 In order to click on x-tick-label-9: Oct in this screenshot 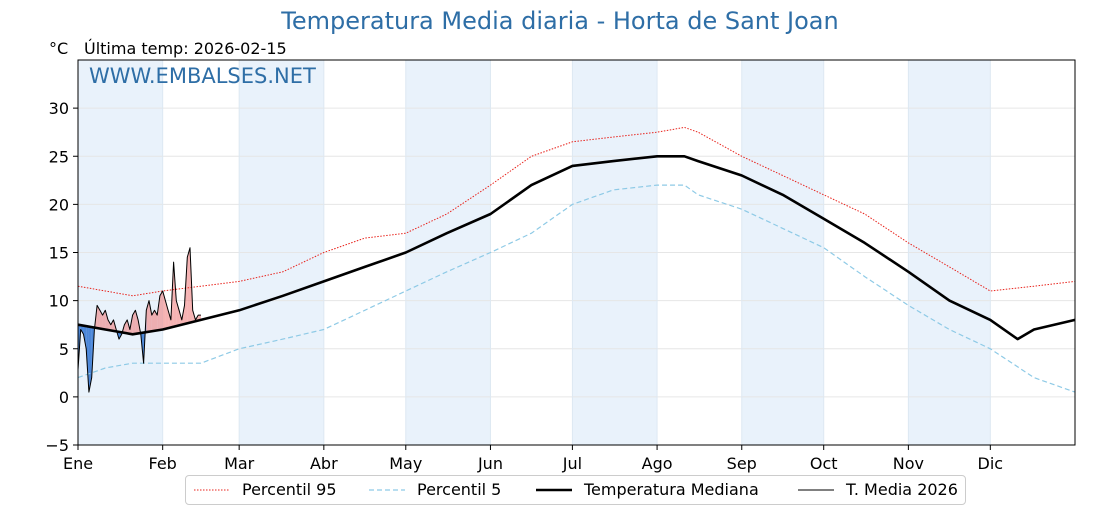, I will do `click(824, 463)`.